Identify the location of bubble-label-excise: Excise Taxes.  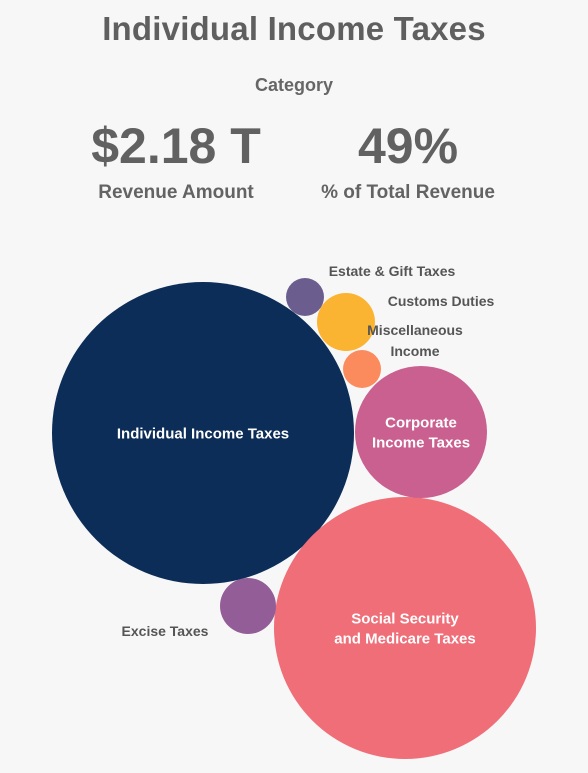
(165, 631).